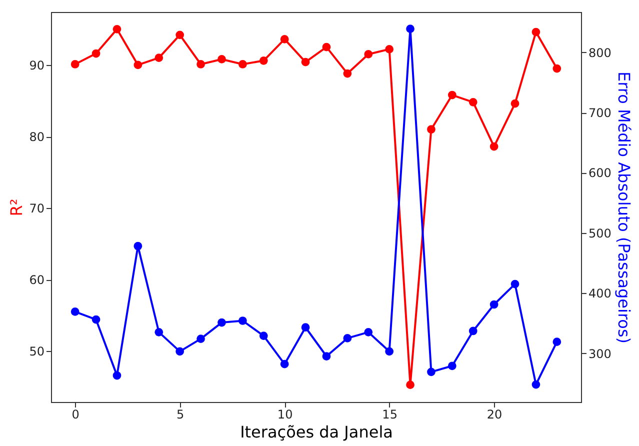 This screenshot has width=639, height=446. Describe the element at coordinates (600, 293) in the screenshot. I see `y2-tick-label: 400` at that location.